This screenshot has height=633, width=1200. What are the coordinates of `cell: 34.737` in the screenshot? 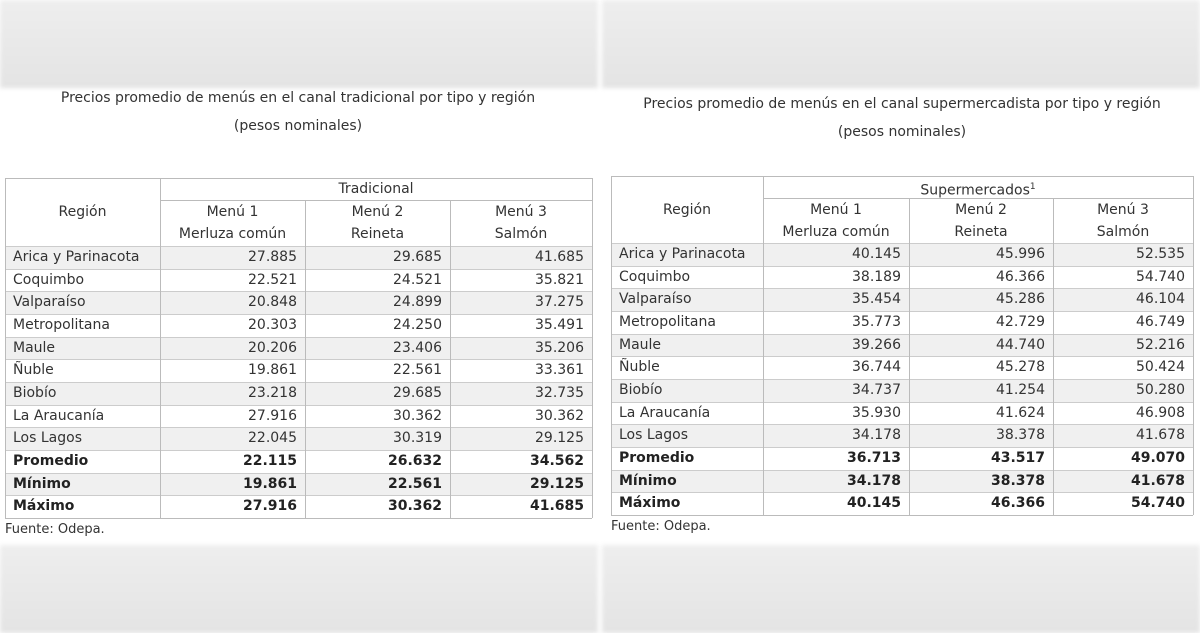 It's located at (876, 390).